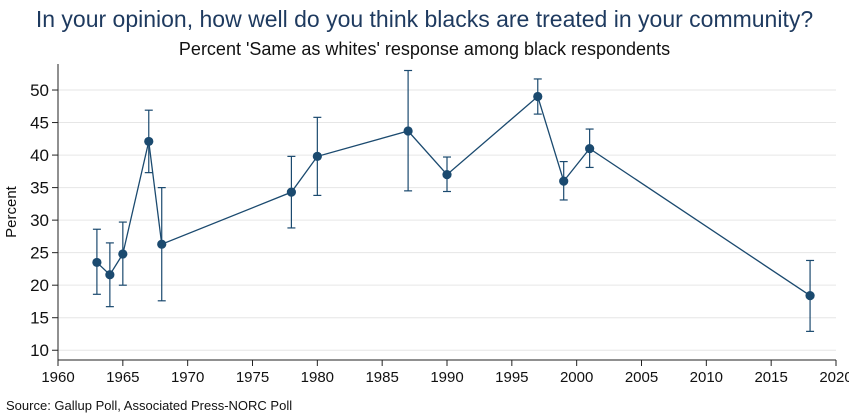  I want to click on y-tick-label: 25, so click(39, 253).